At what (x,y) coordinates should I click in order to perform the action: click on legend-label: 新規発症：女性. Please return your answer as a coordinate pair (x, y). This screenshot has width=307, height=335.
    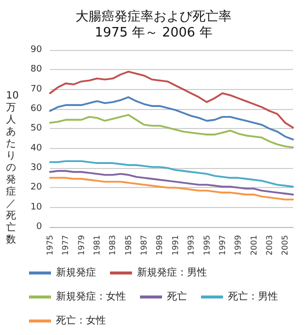
    Looking at the image, I should click on (91, 296).